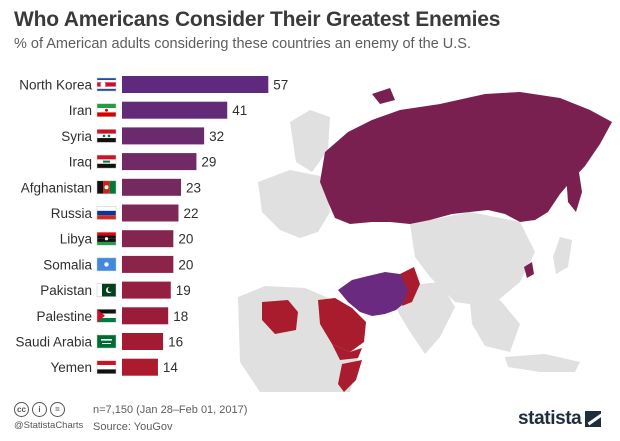 This screenshot has width=620, height=441. What do you see at coordinates (126, 239) in the screenshot?
I see `bar-row: Libya 20` at bounding box center [126, 239].